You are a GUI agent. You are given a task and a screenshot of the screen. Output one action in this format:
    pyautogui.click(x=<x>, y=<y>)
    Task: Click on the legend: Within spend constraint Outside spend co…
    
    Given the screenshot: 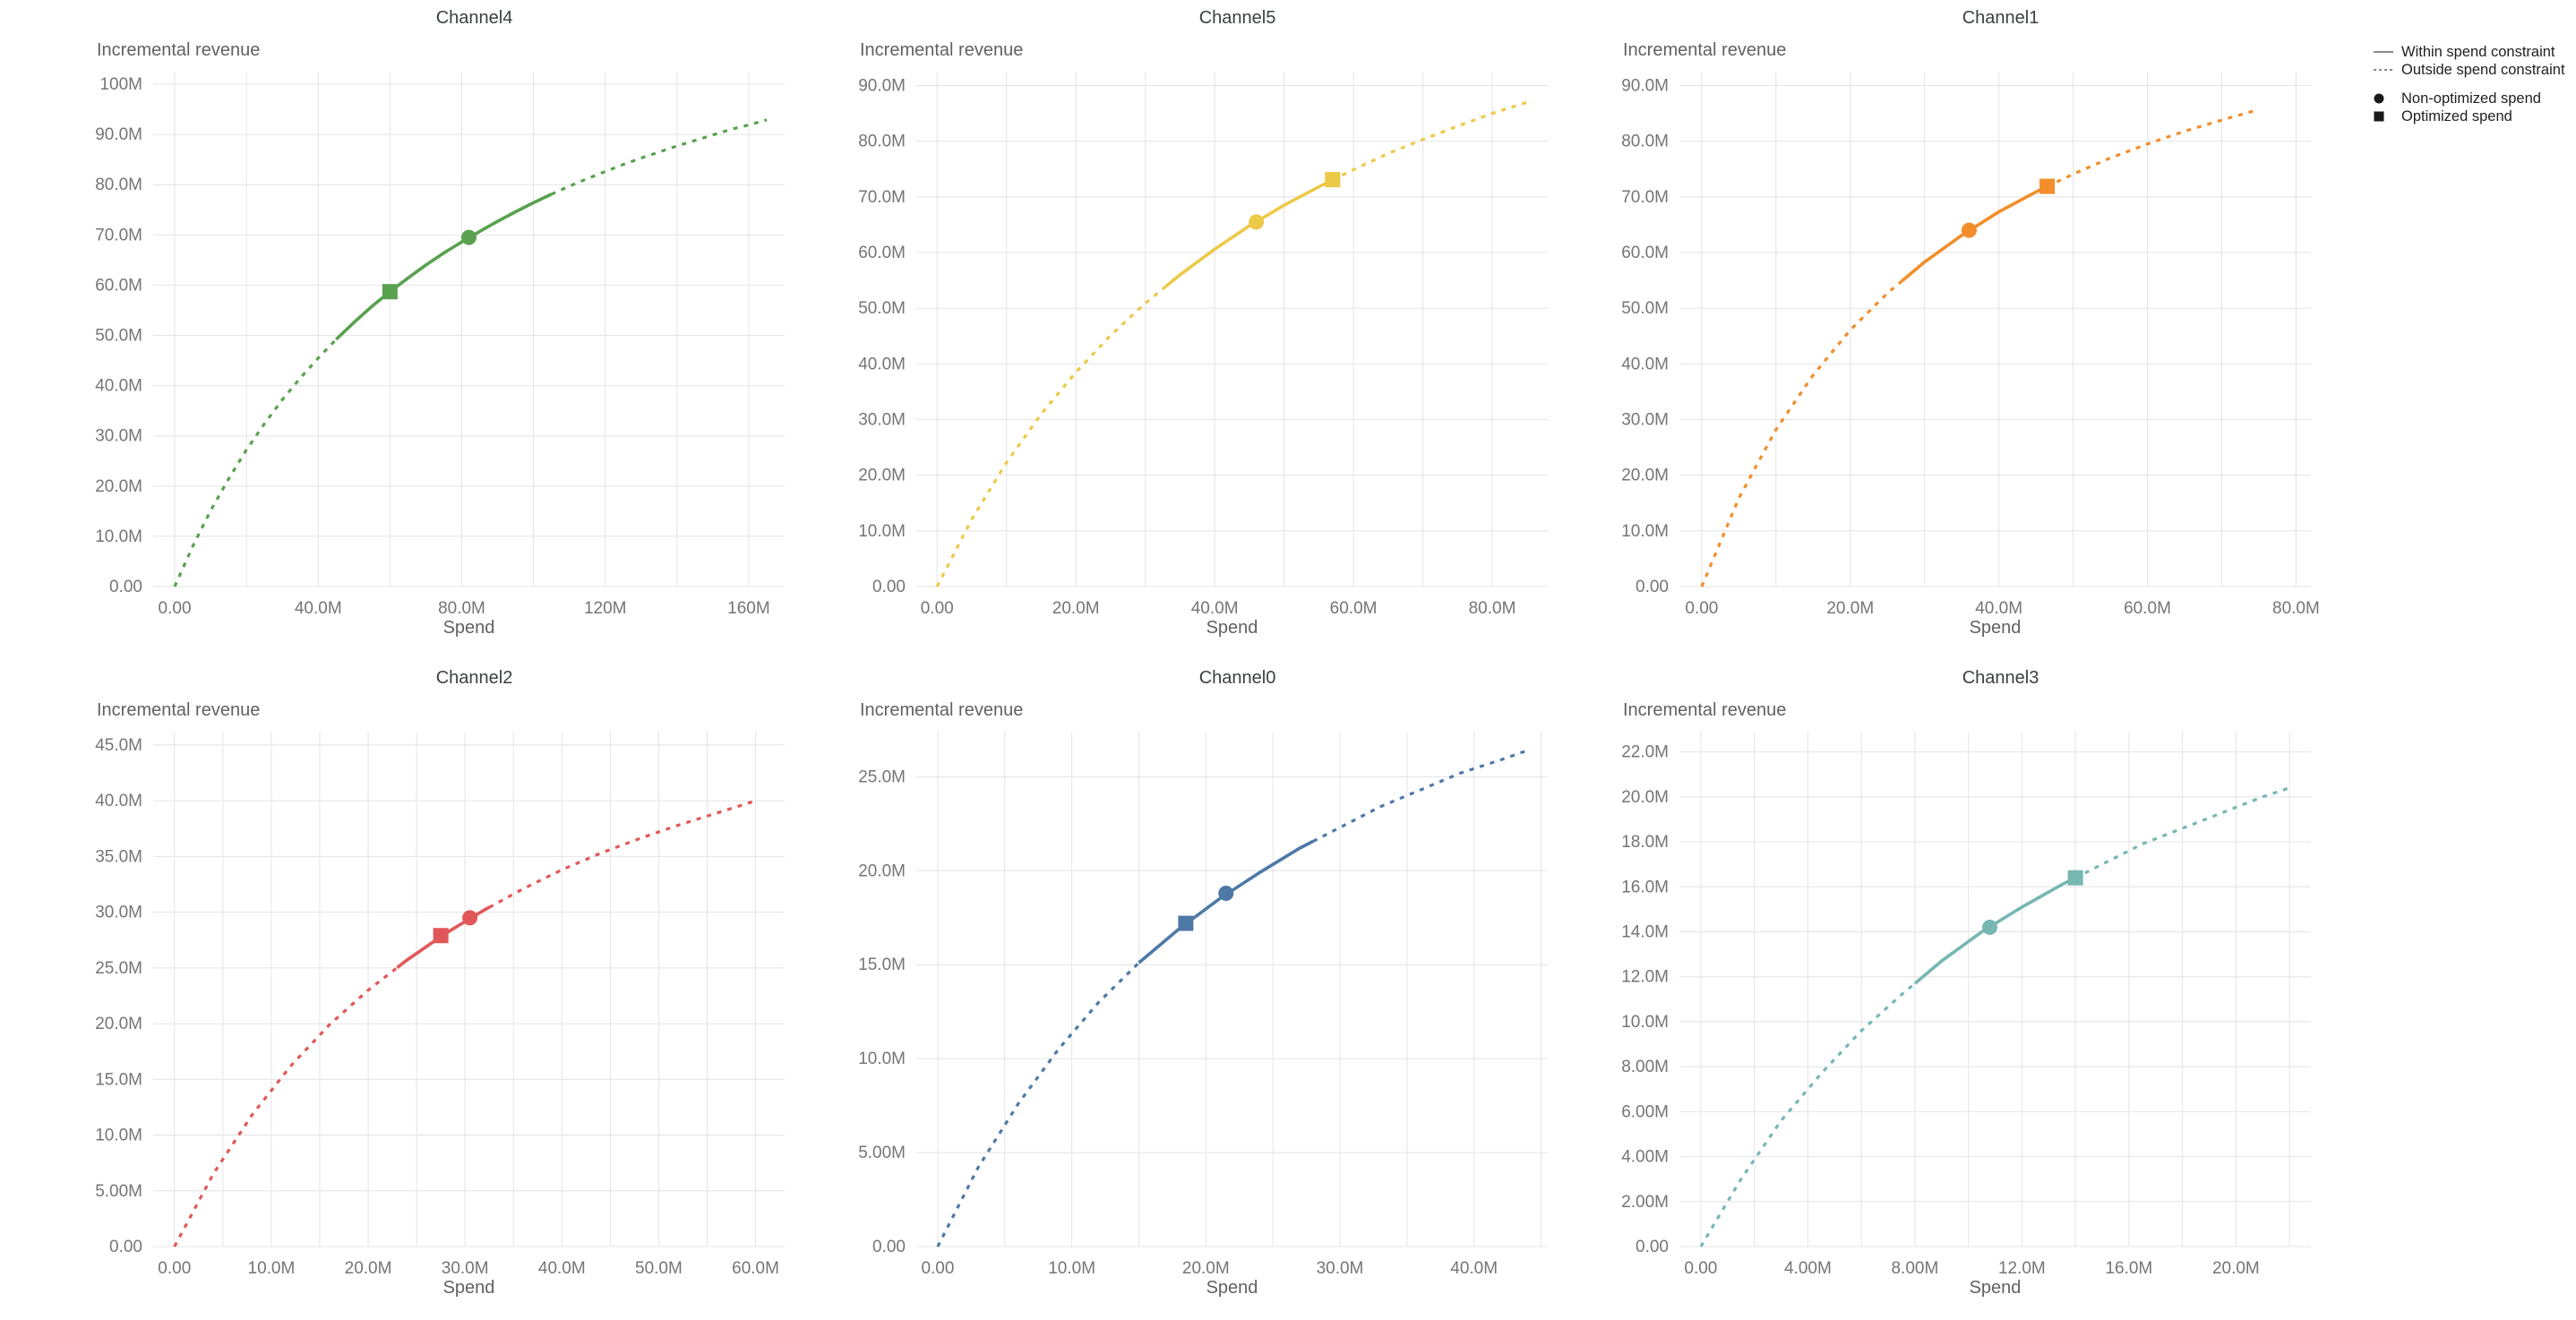 What is the action you would take?
    pyautogui.click(x=2473, y=84)
    